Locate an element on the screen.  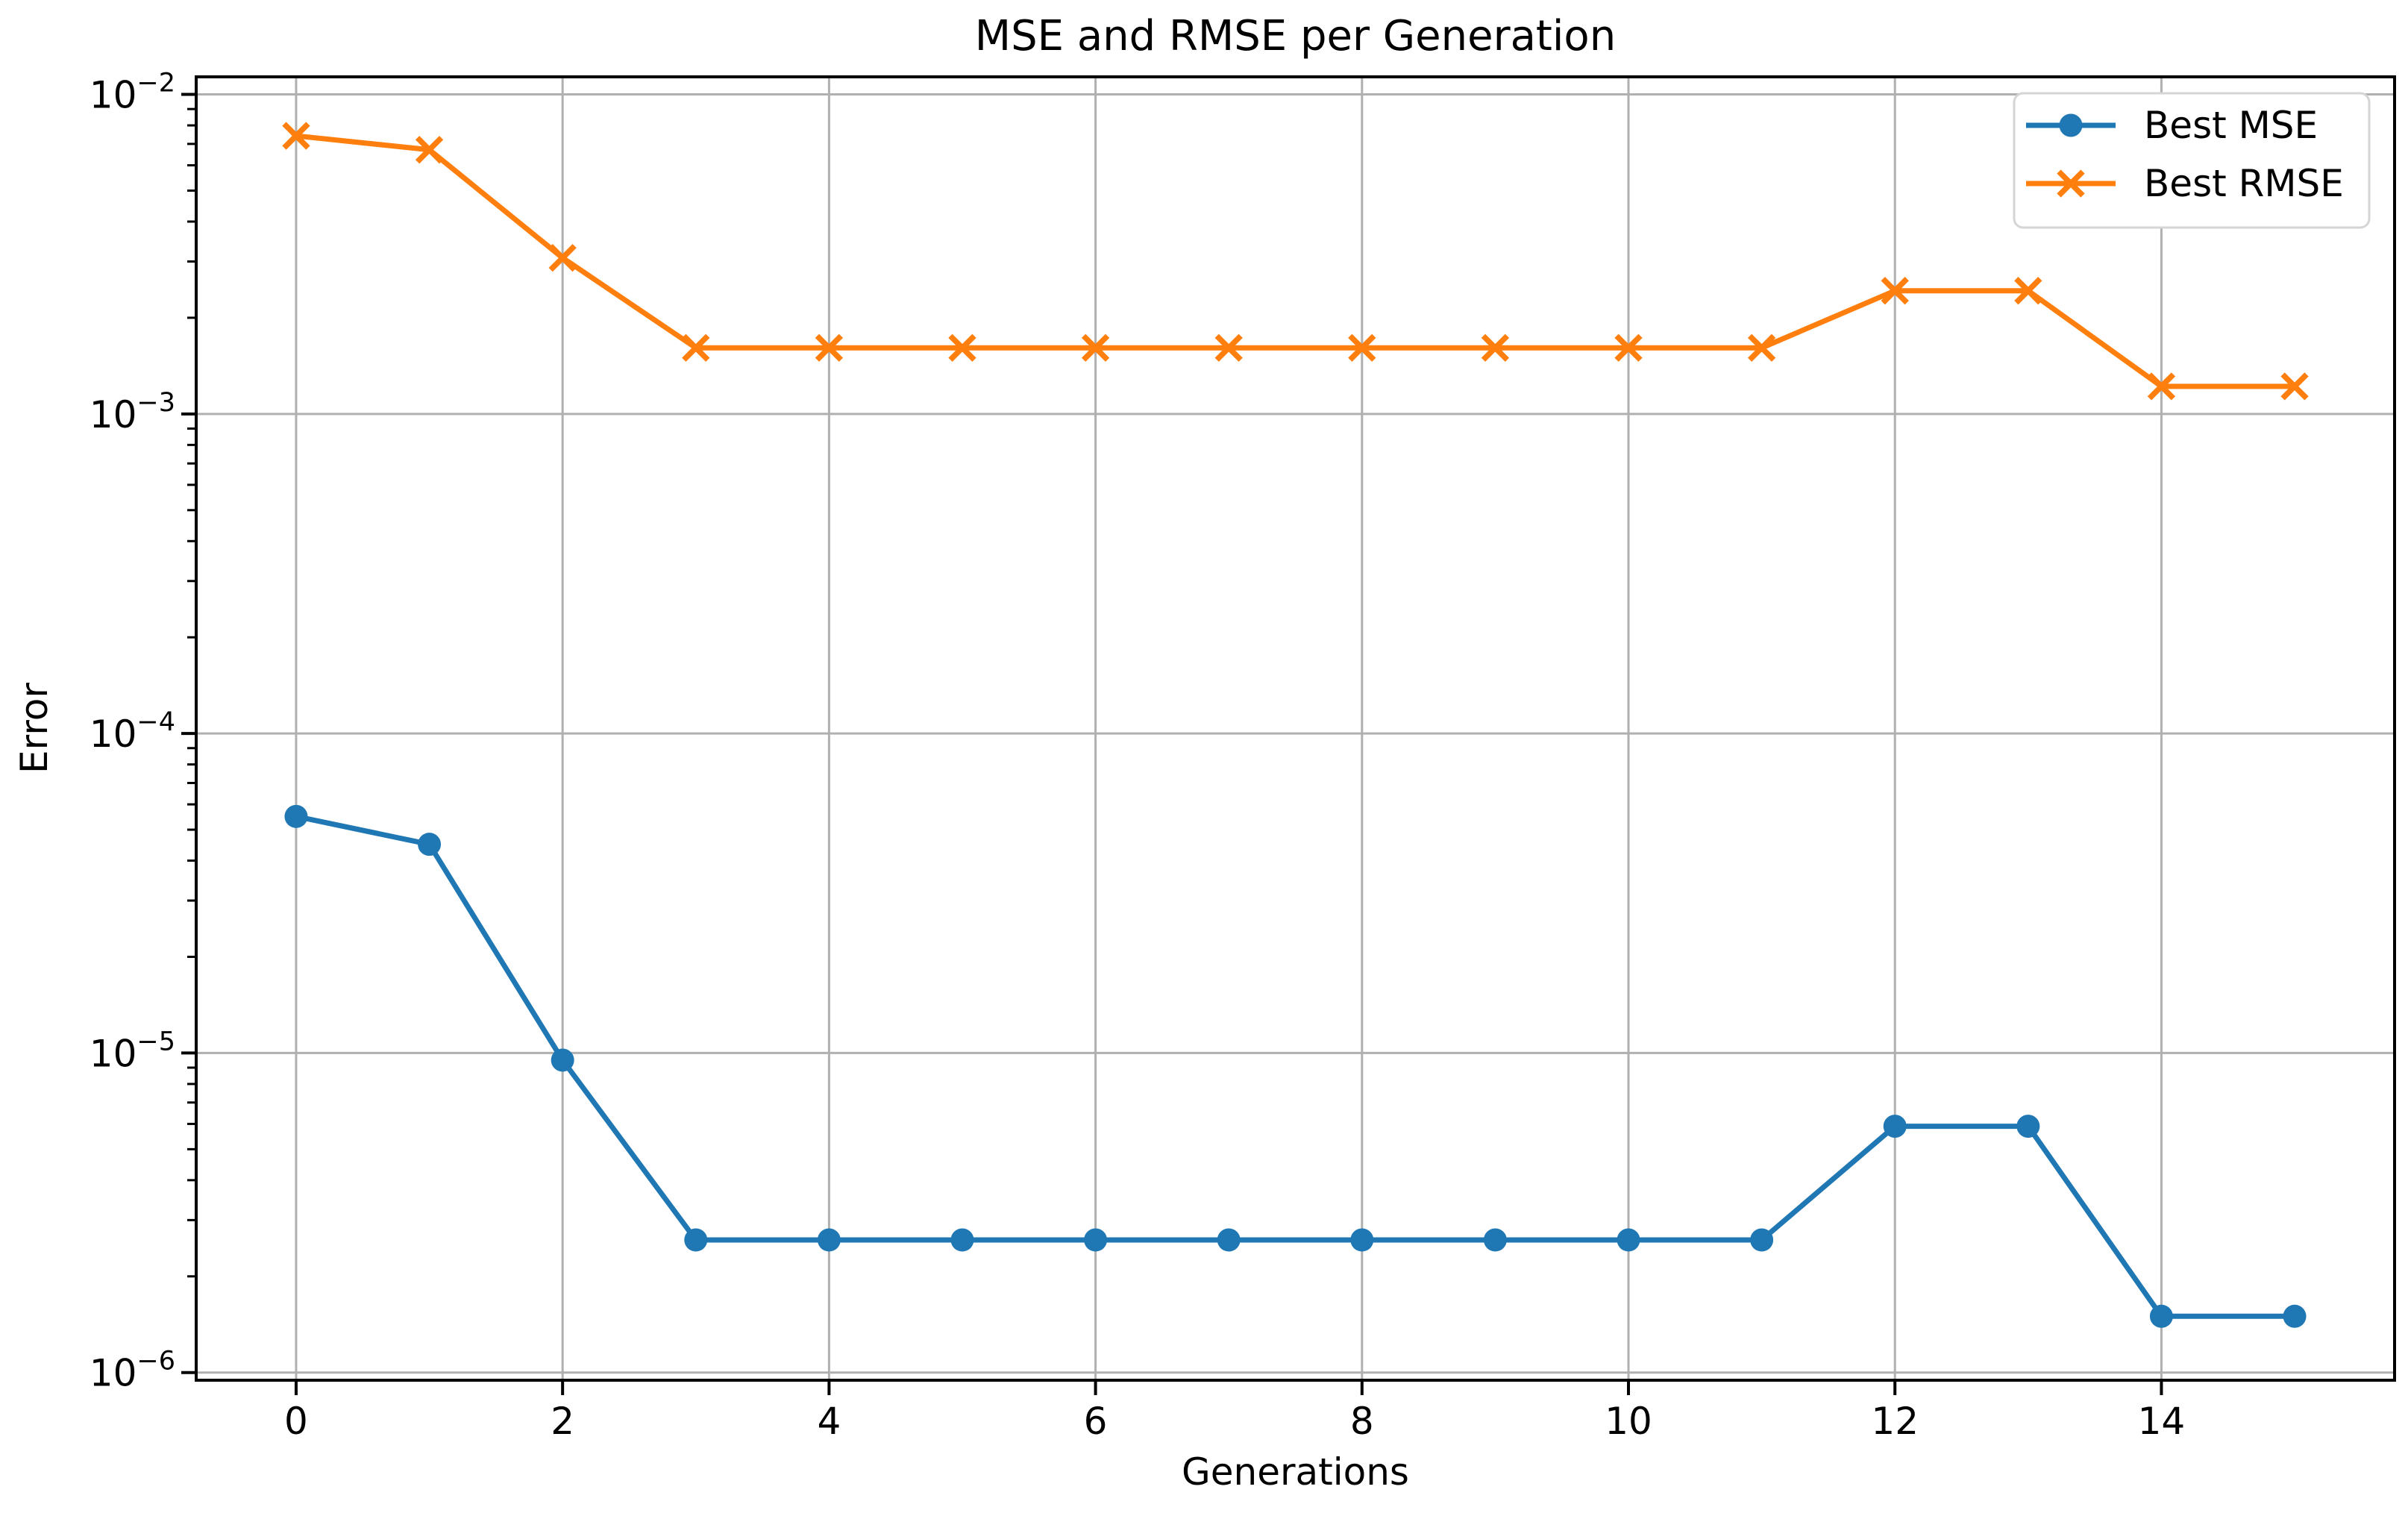
x-axis-label: Generations is located at coordinates (1296, 1472).